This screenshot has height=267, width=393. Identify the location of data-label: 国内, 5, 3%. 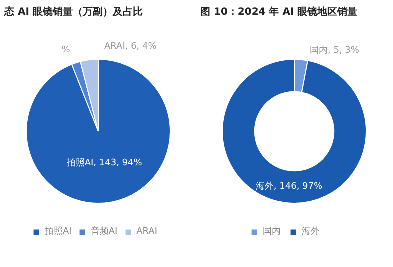
(335, 50).